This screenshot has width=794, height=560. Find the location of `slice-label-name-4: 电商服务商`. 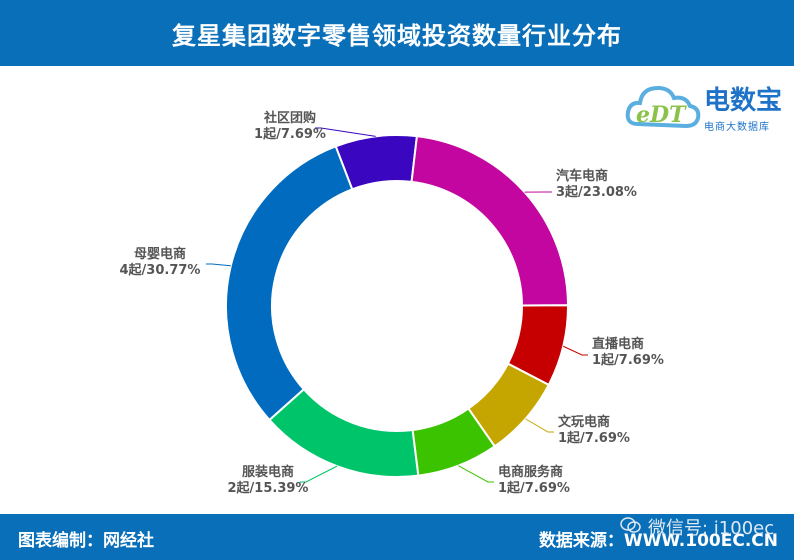

slice-label-name-4: 电商服务商 is located at coordinates (530, 472).